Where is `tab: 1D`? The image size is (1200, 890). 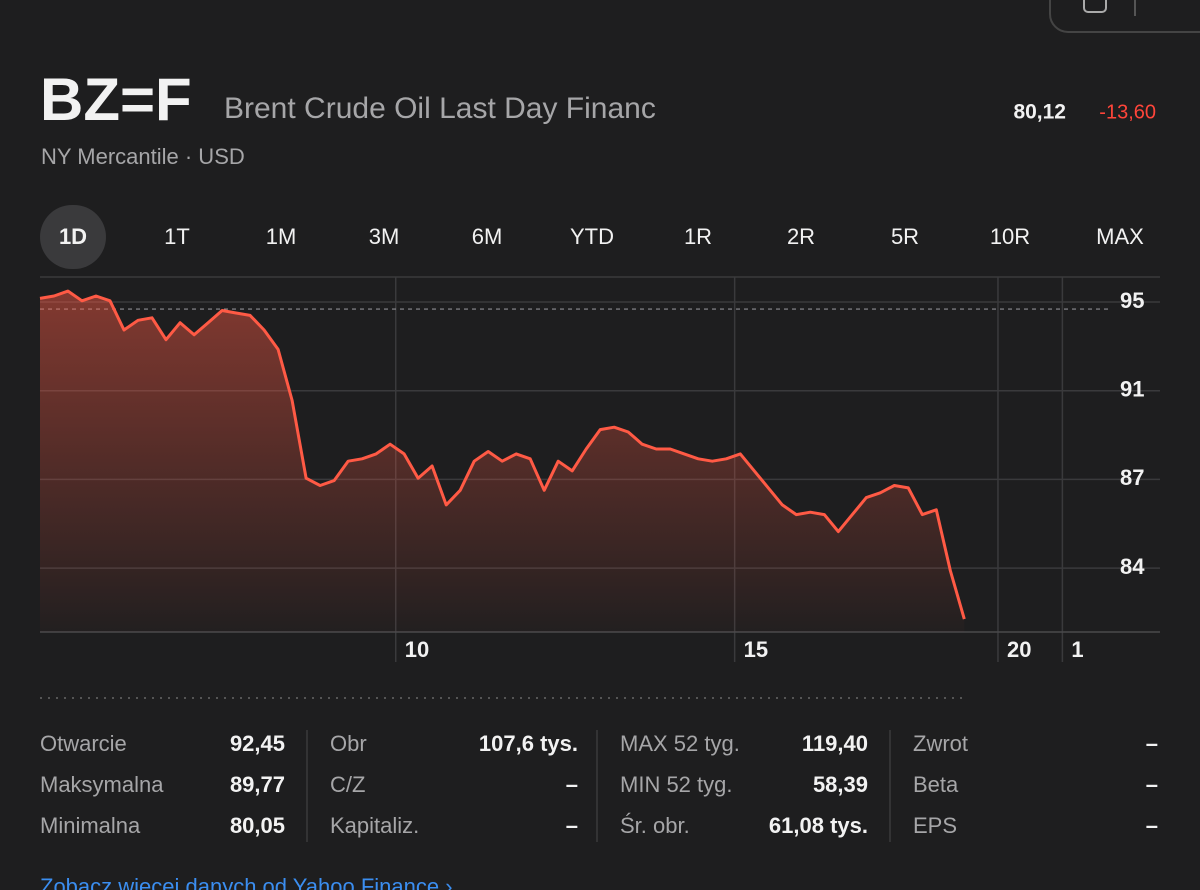
tab: 1D is located at coordinates (73, 236).